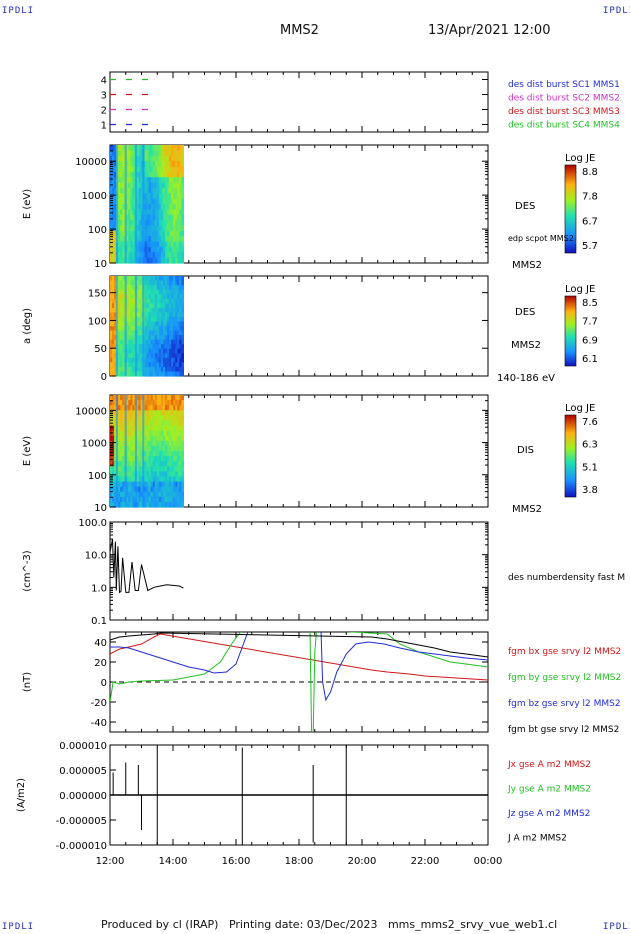  I want to click on legend-entry: des dist burst SC2 MMS2, so click(564, 99).